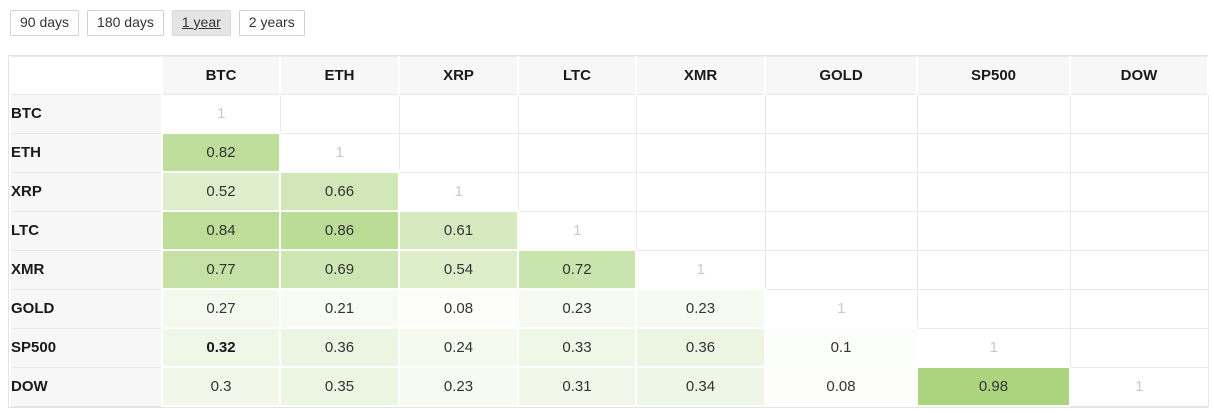 Image resolution: width=1214 pixels, height=413 pixels. Describe the element at coordinates (339, 269) in the screenshot. I see `correlation-cell-xmr-eth: 0.69` at that location.